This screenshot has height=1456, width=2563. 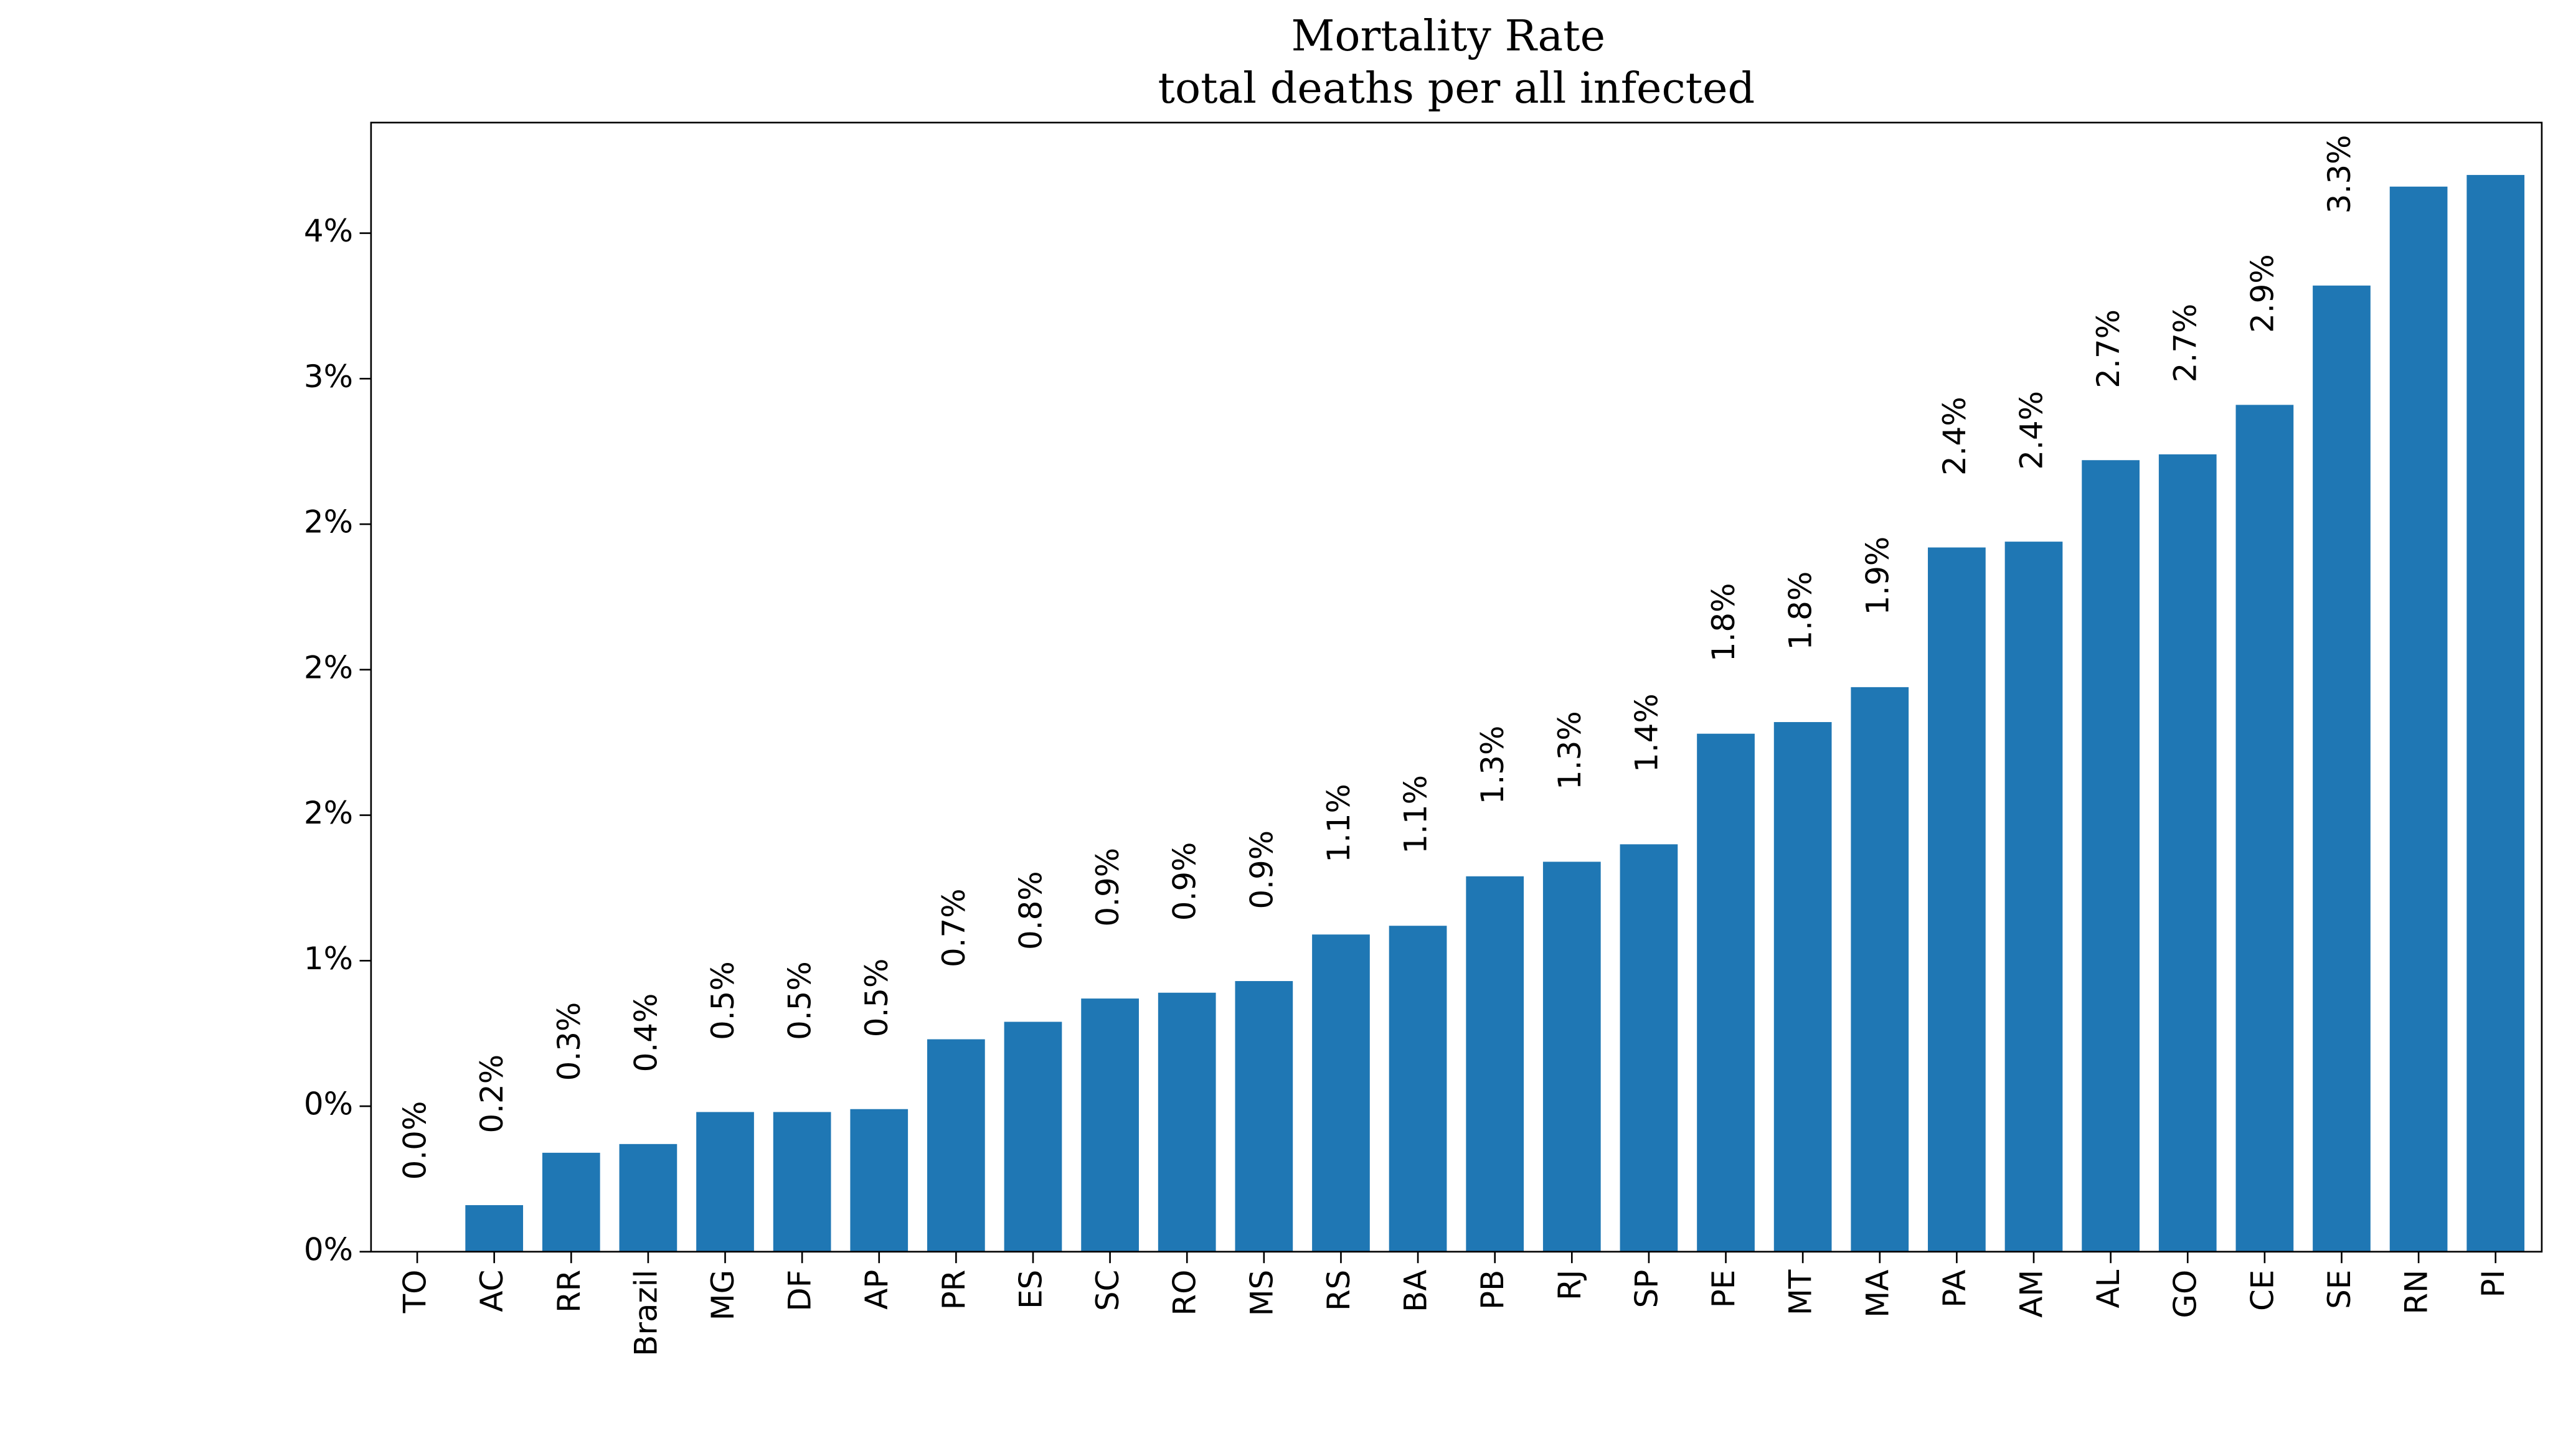 I want to click on x-tick-label: CE, so click(x=2262, y=1290).